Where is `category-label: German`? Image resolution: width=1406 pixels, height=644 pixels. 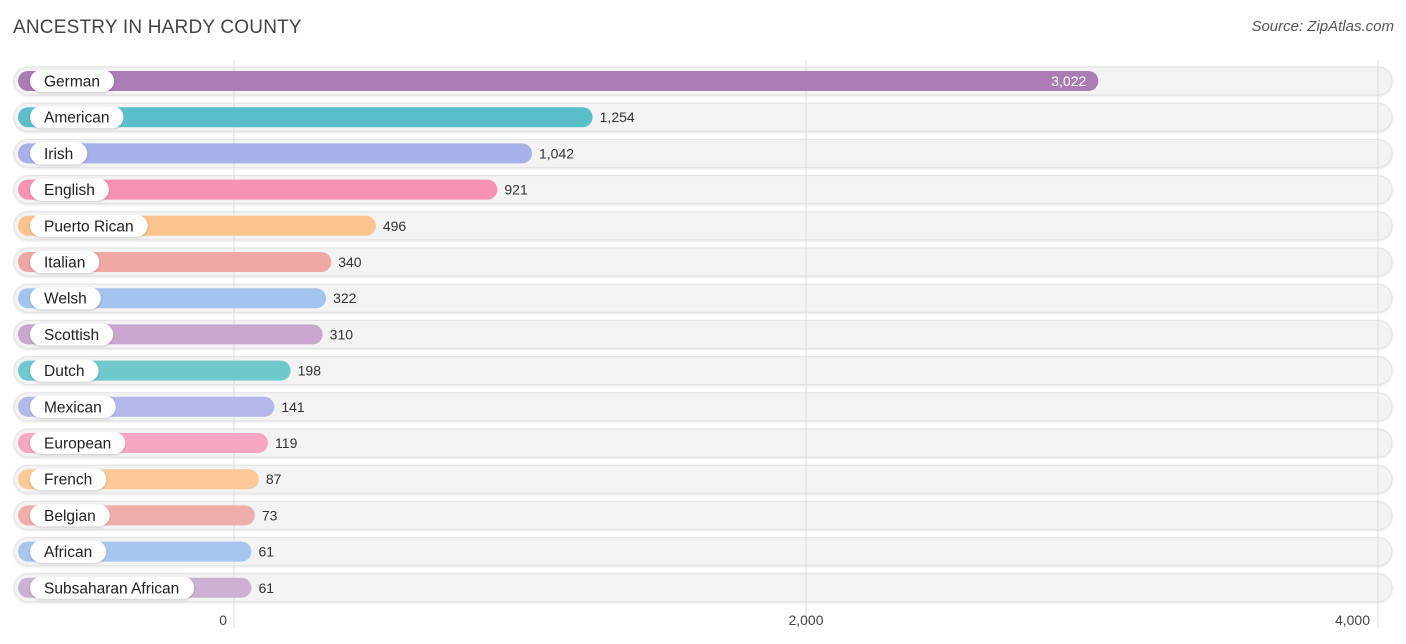
category-label: German is located at coordinates (72, 82).